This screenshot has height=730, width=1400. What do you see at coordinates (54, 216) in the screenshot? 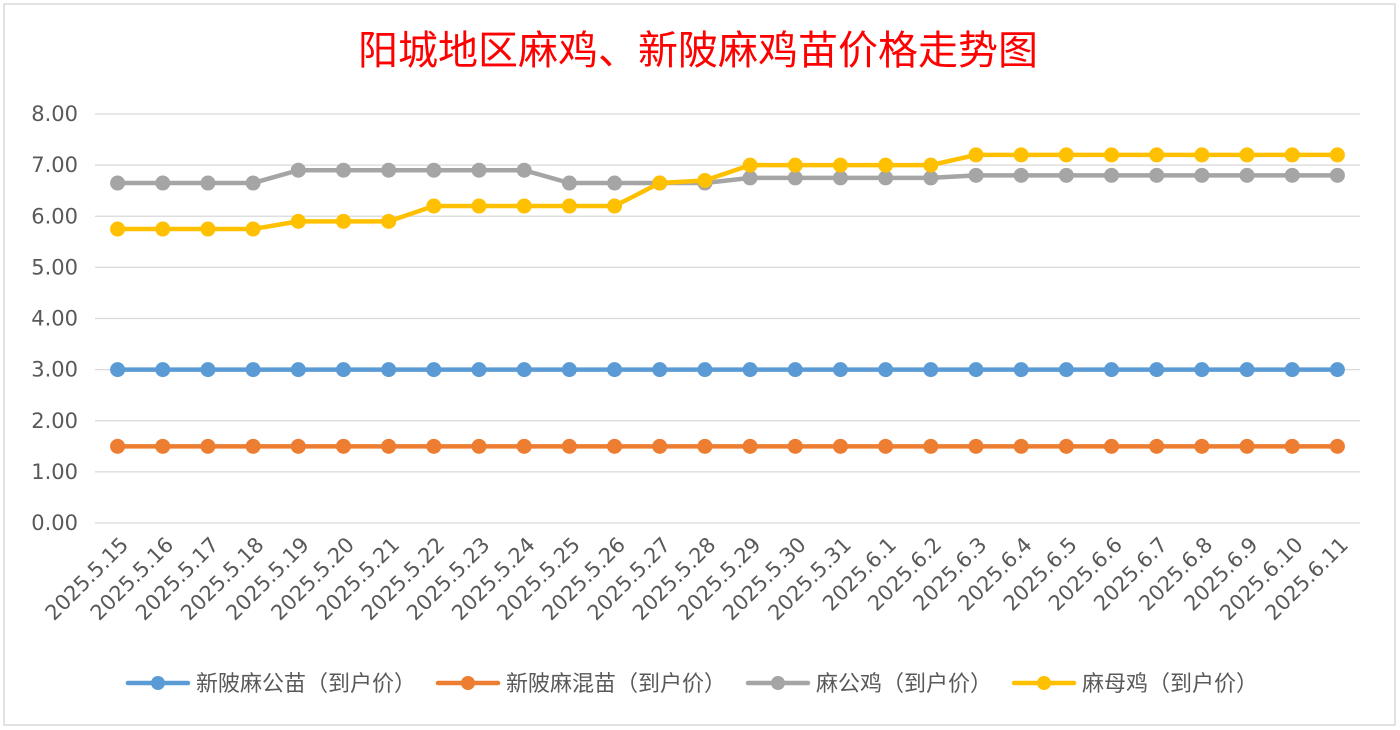
I see `y-tick-label: 6.00` at bounding box center [54, 216].